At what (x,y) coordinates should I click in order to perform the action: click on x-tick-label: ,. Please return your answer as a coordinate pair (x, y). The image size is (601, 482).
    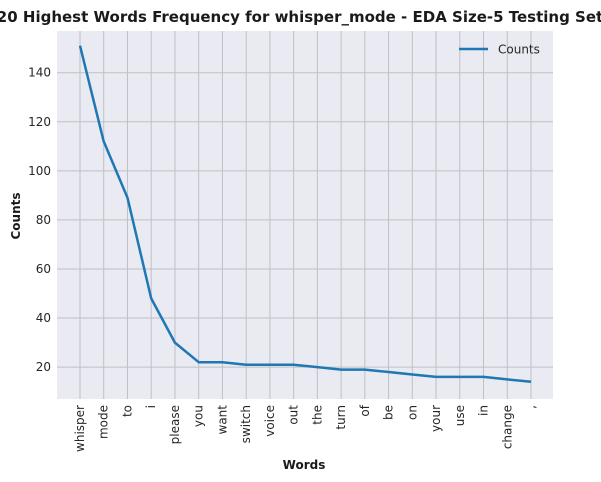
    Looking at the image, I should click on (531, 407).